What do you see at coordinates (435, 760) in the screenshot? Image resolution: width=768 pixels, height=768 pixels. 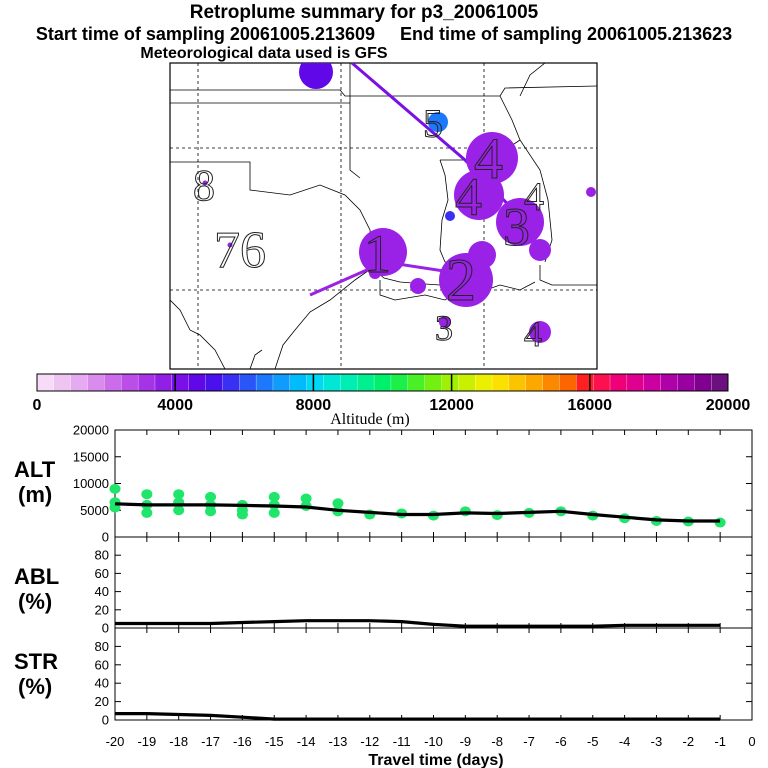 I see `x-axis-label: Travel time (days)` at bounding box center [435, 760].